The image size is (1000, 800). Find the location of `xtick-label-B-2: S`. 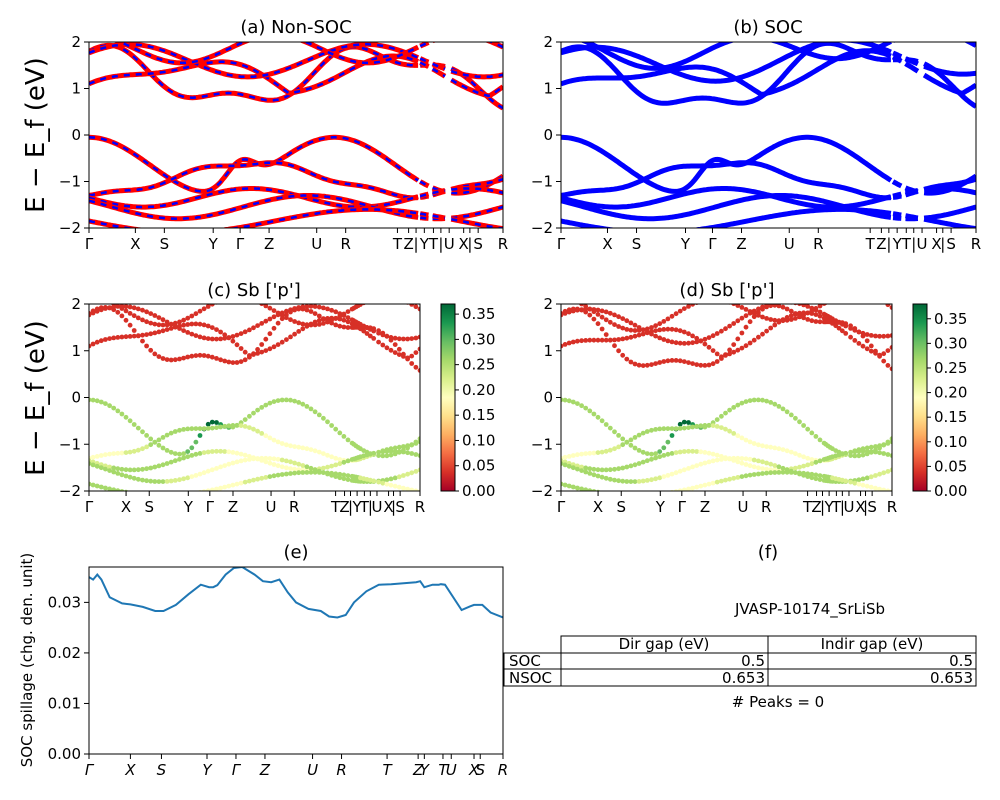

xtick-label-B-2: S is located at coordinates (637, 244).